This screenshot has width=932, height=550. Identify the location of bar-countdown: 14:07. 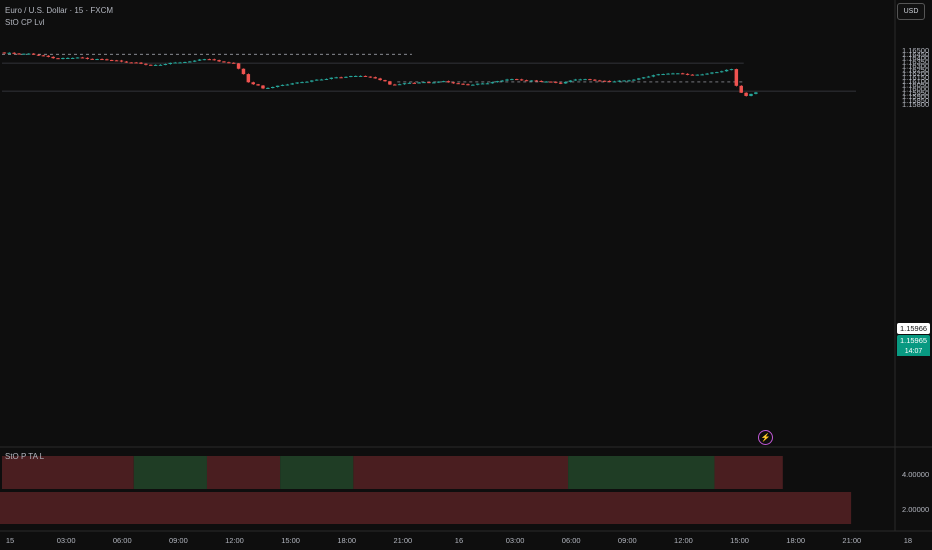
(913, 351).